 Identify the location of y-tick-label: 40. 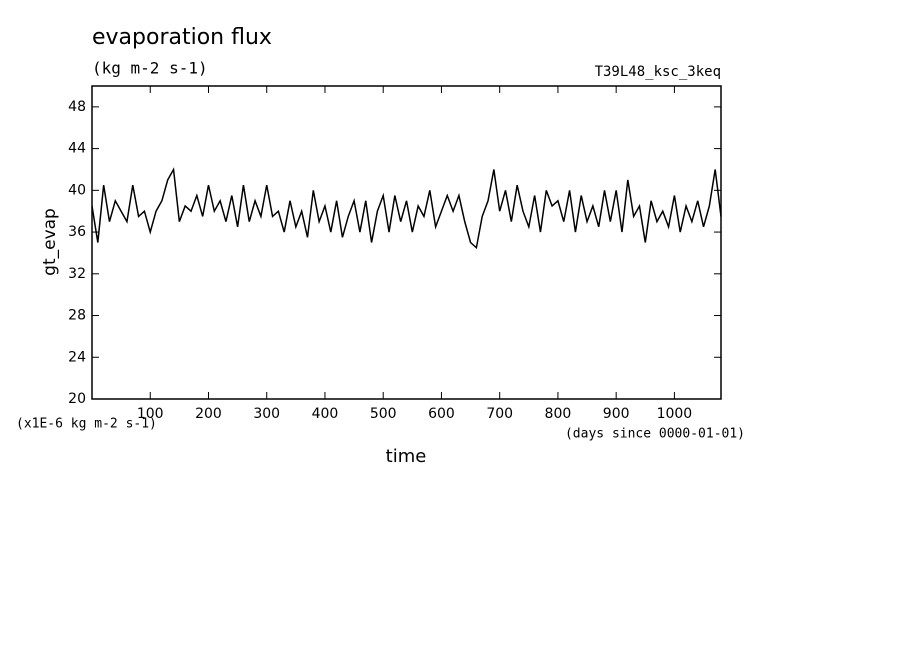
(77, 190).